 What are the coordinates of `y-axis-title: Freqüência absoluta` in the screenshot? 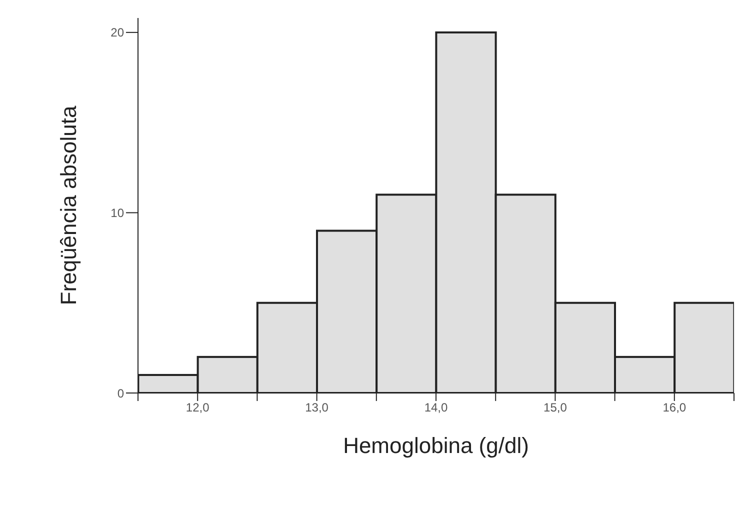 It's located at (68, 205).